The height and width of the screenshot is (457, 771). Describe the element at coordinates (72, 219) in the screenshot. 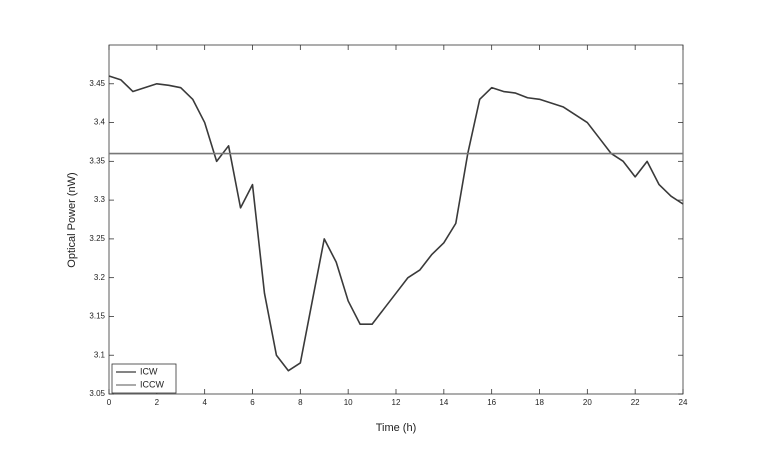

I see `y-axis-title: Optical Power (nW)` at that location.